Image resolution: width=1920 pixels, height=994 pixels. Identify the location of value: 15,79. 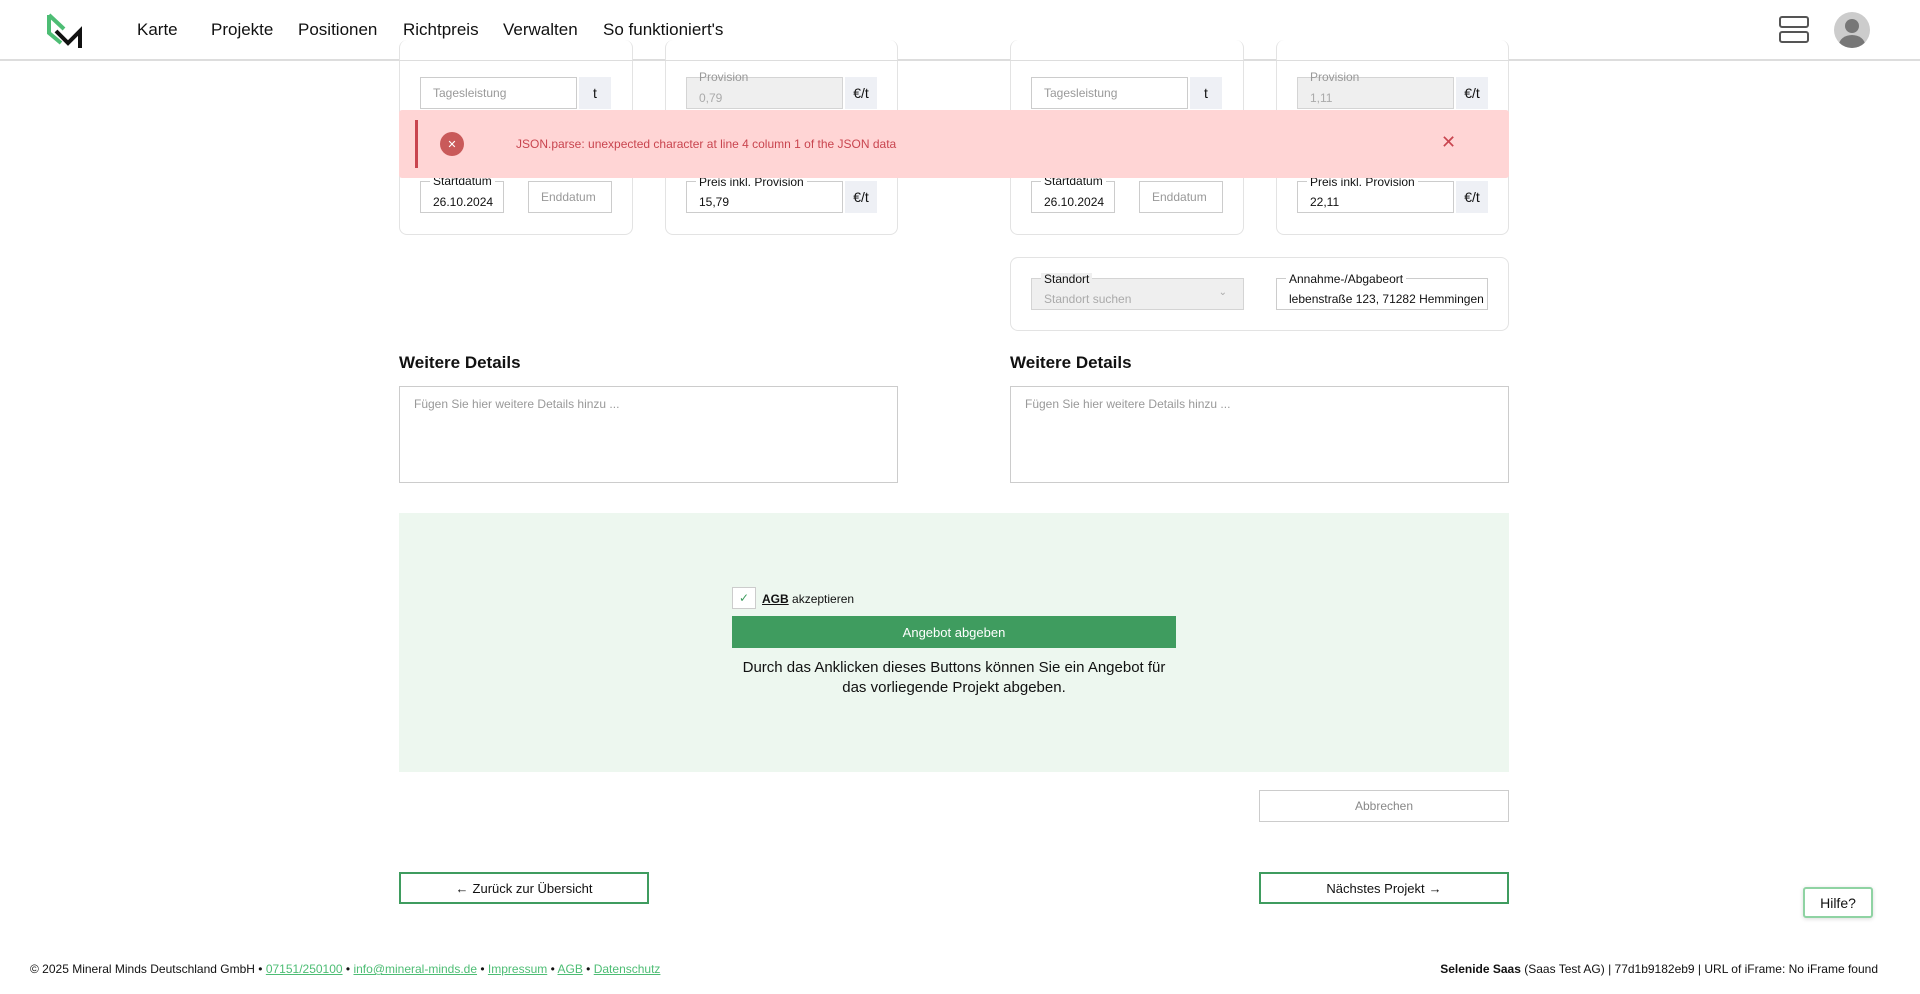
(714, 202).